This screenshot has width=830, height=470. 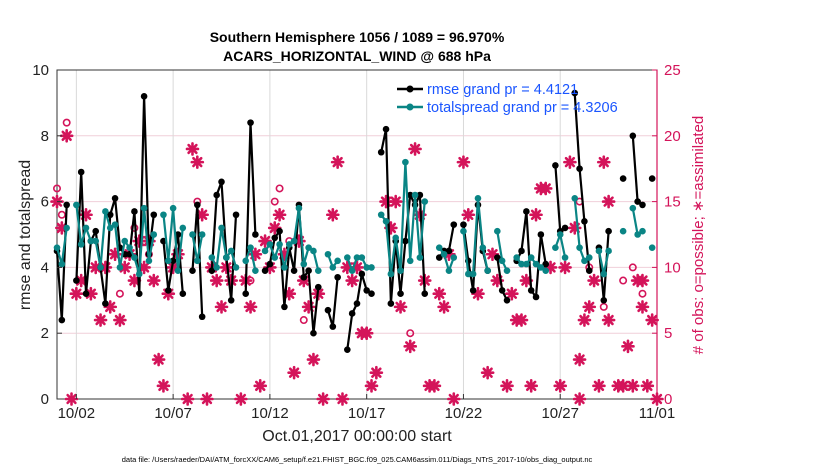 I want to click on obs-possible-marker, so click(x=66, y=122).